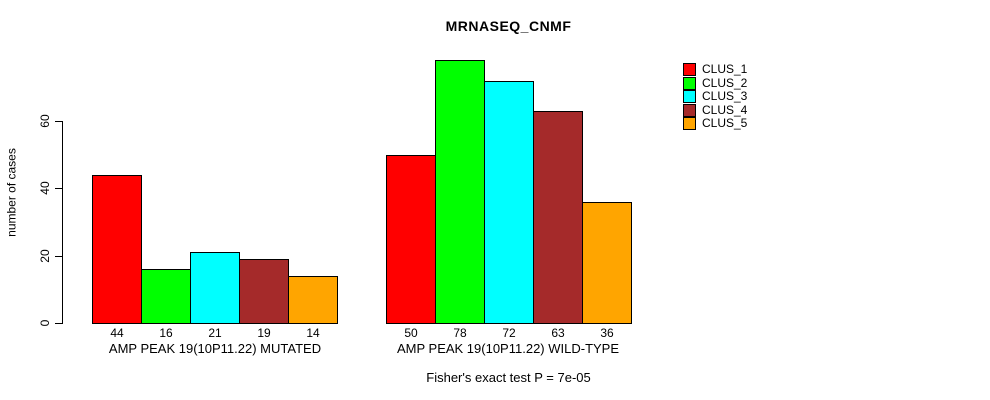 This screenshot has height=400, width=990. I want to click on fisher-test-annotation: Fisher's exact test P = 7e-05, so click(508, 377).